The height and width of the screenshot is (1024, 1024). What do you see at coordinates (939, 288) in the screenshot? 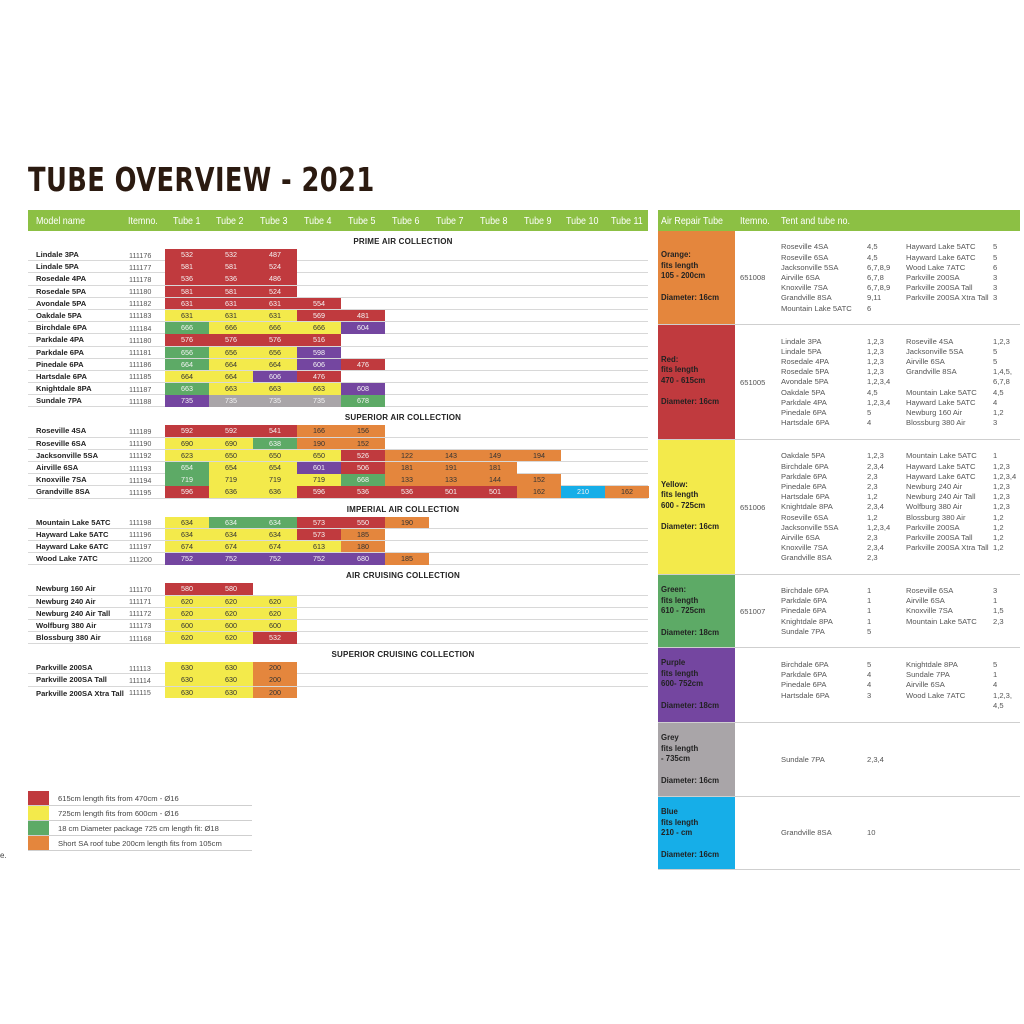
I see `tent-name: Parkville 200SA Tall` at bounding box center [939, 288].